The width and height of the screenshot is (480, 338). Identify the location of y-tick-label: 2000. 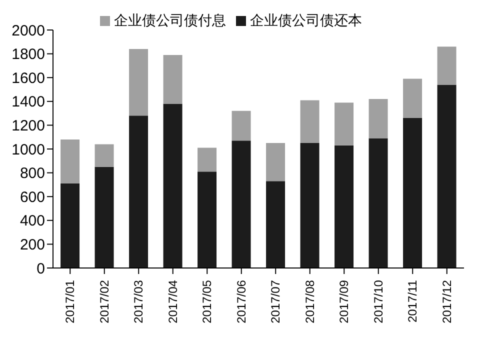
(28, 31).